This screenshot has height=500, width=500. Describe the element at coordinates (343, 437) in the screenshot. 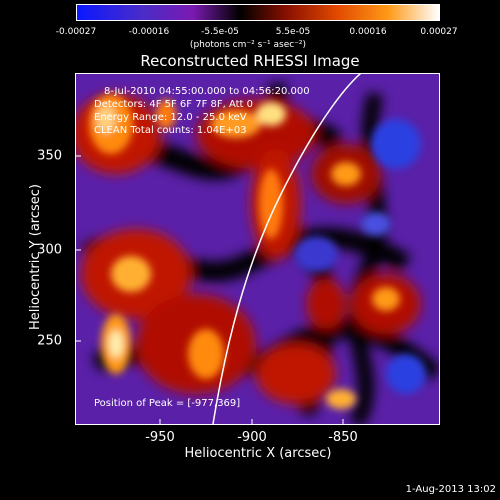

I see `x-tick-label: -850` at that location.